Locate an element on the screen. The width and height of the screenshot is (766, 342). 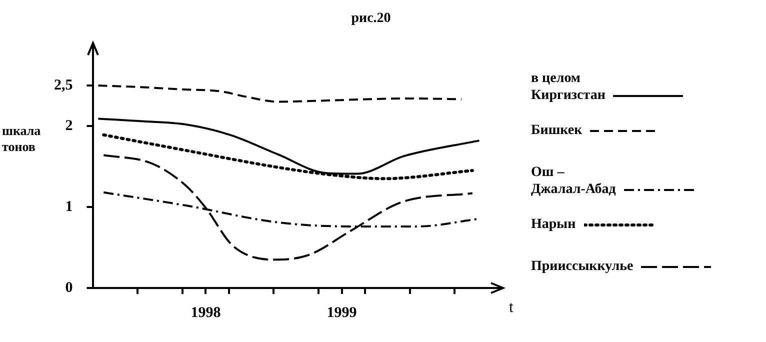
legend-label: Прииссыккулье is located at coordinates (582, 266).